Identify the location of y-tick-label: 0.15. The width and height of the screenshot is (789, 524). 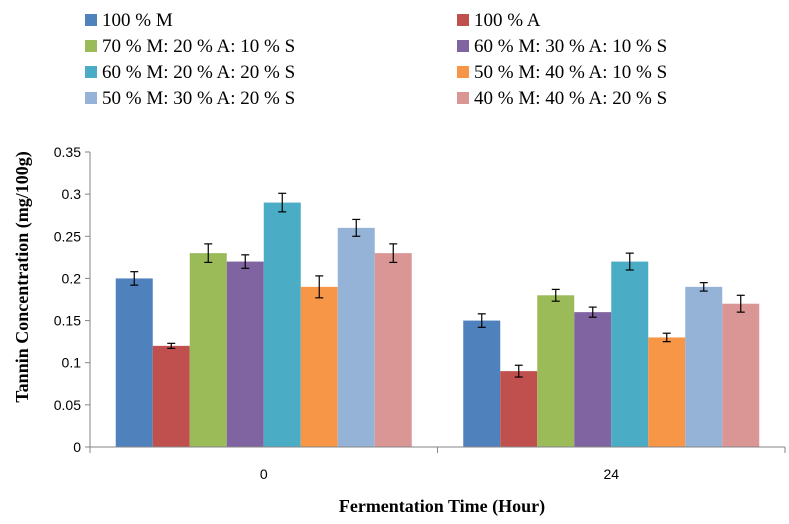
(67, 321).